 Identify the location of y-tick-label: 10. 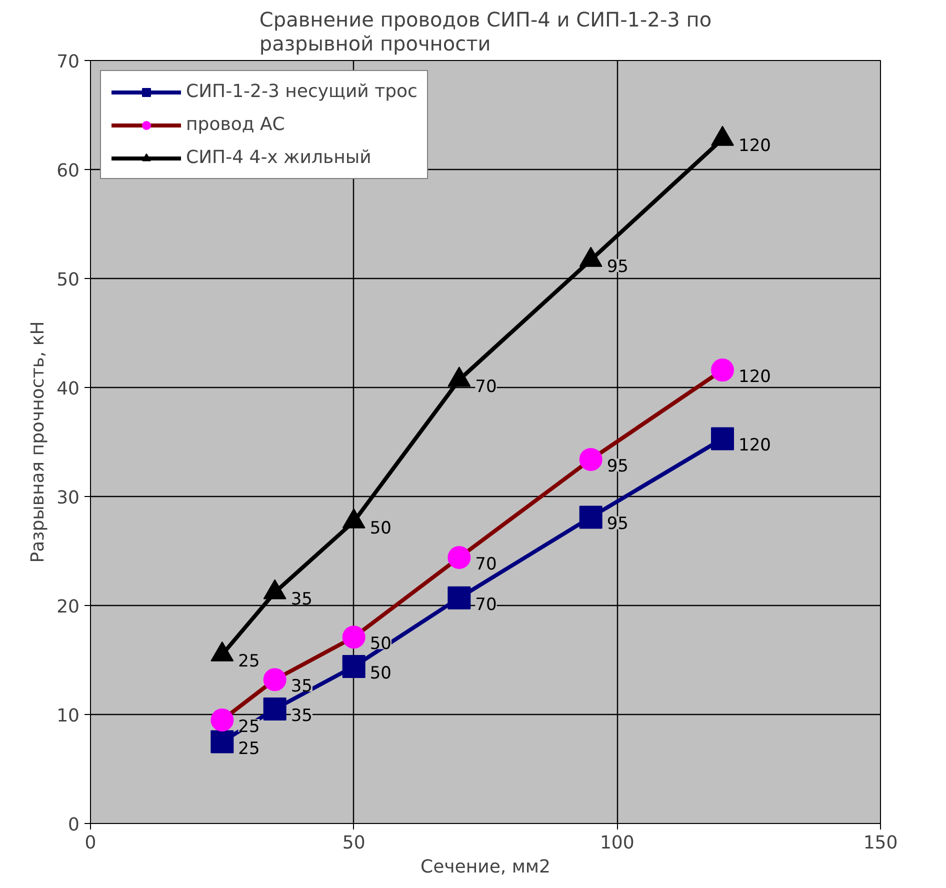
(68, 716).